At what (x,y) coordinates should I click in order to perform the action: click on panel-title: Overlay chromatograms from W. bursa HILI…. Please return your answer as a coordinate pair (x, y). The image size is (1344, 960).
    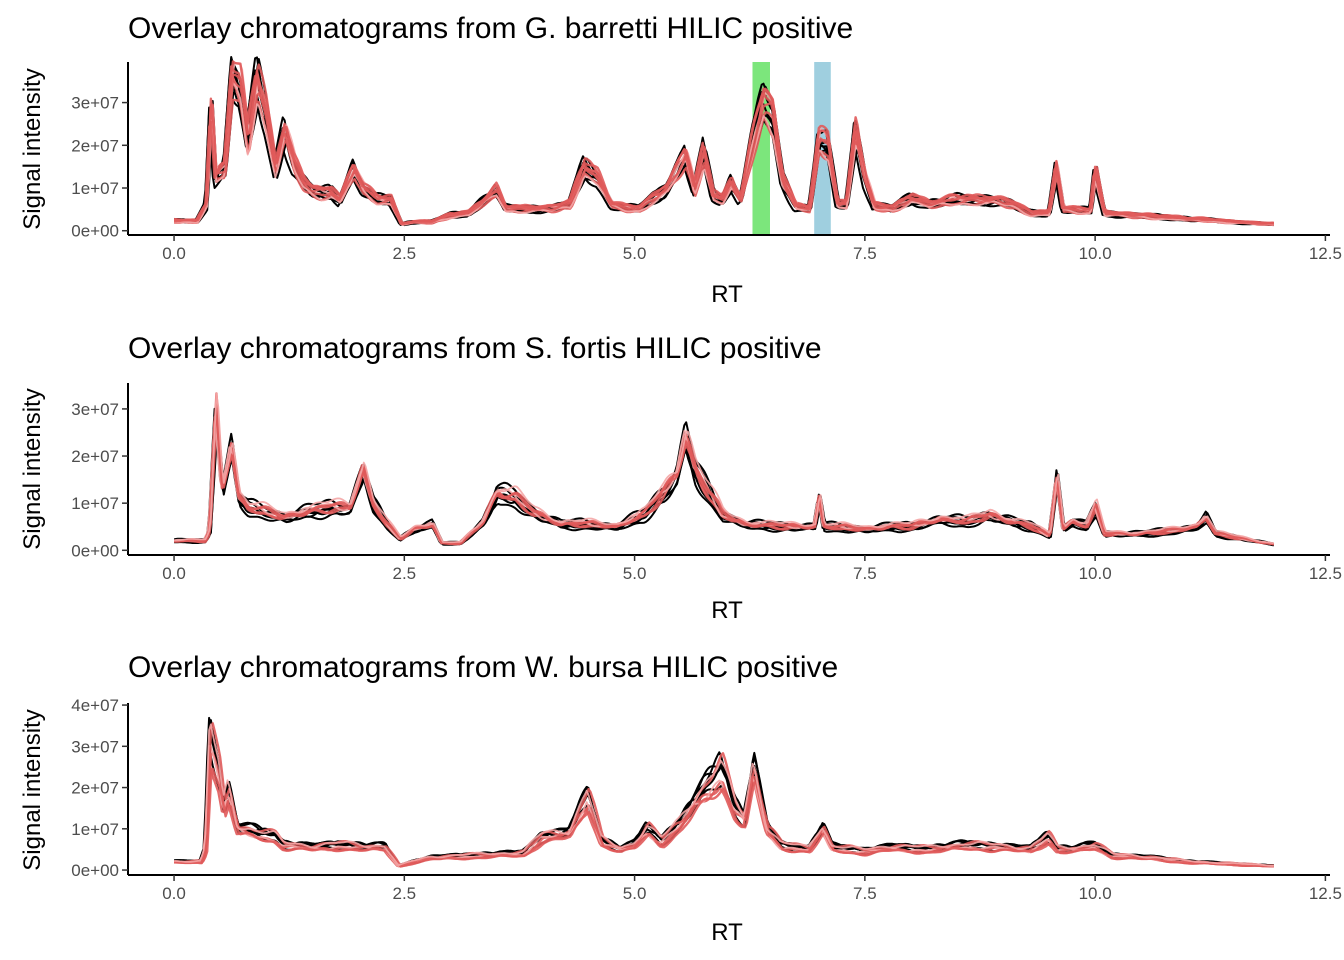
    Looking at the image, I should click on (483, 667).